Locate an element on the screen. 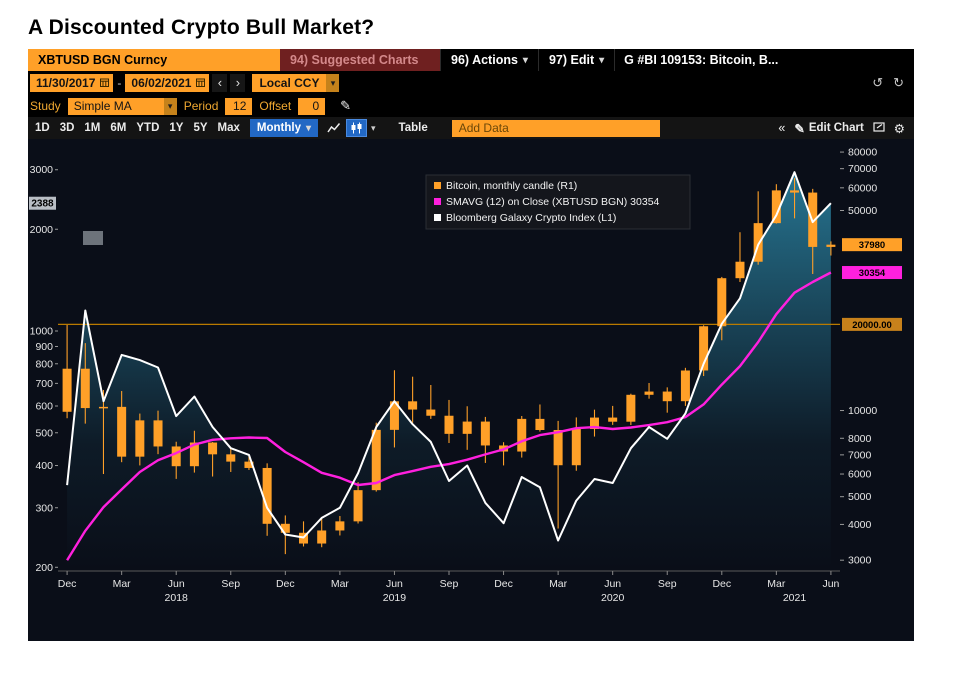 This screenshot has width=960, height=691. prev-period-button: ‹ is located at coordinates (220, 83).